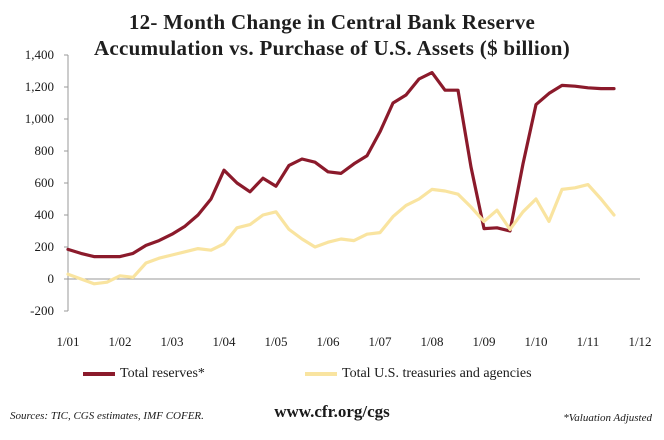  Describe the element at coordinates (535, 341) in the screenshot. I see `x-tick-label: 1/10` at that location.